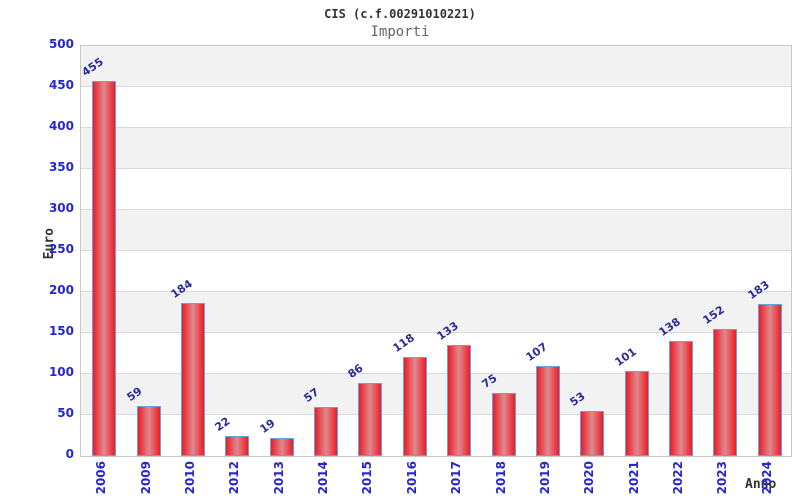  Describe the element at coordinates (456, 478) in the screenshot. I see `x-tick-2017: 2017` at that location.